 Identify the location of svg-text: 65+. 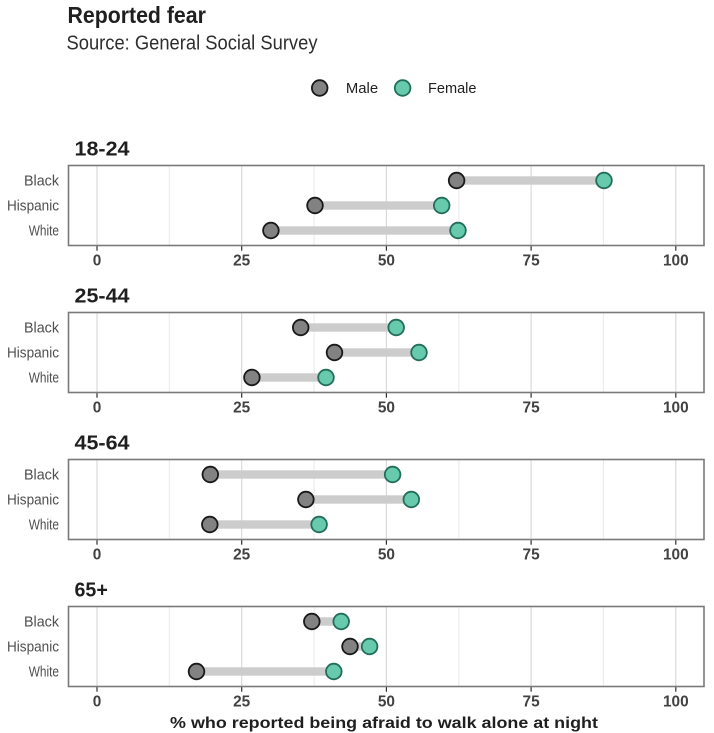
(91, 591).